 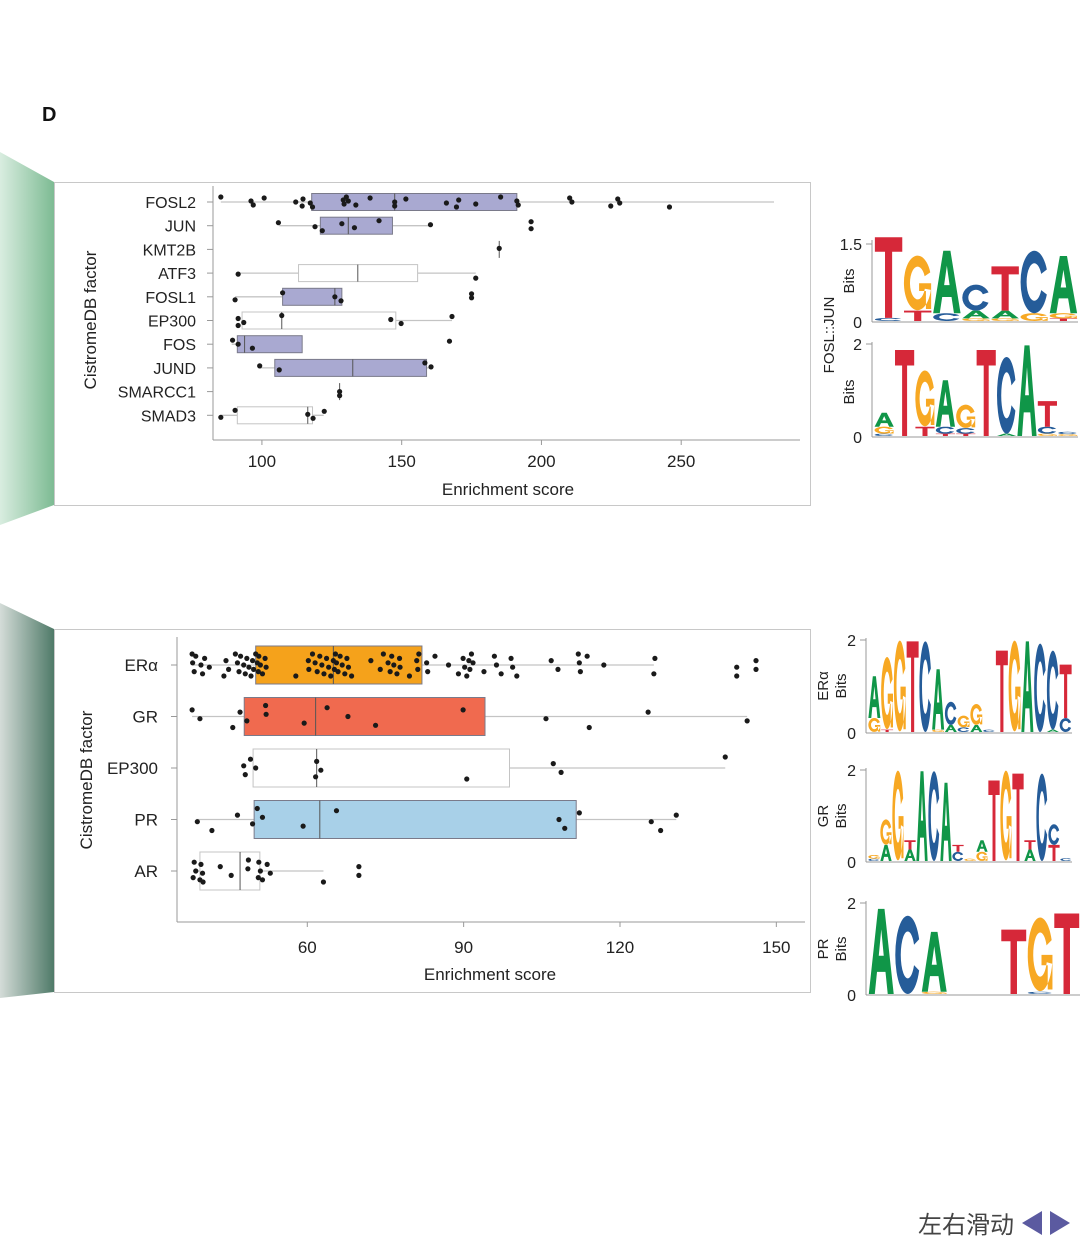 What do you see at coordinates (681, 461) in the screenshot?
I see `x-tick-label: 250` at bounding box center [681, 461].